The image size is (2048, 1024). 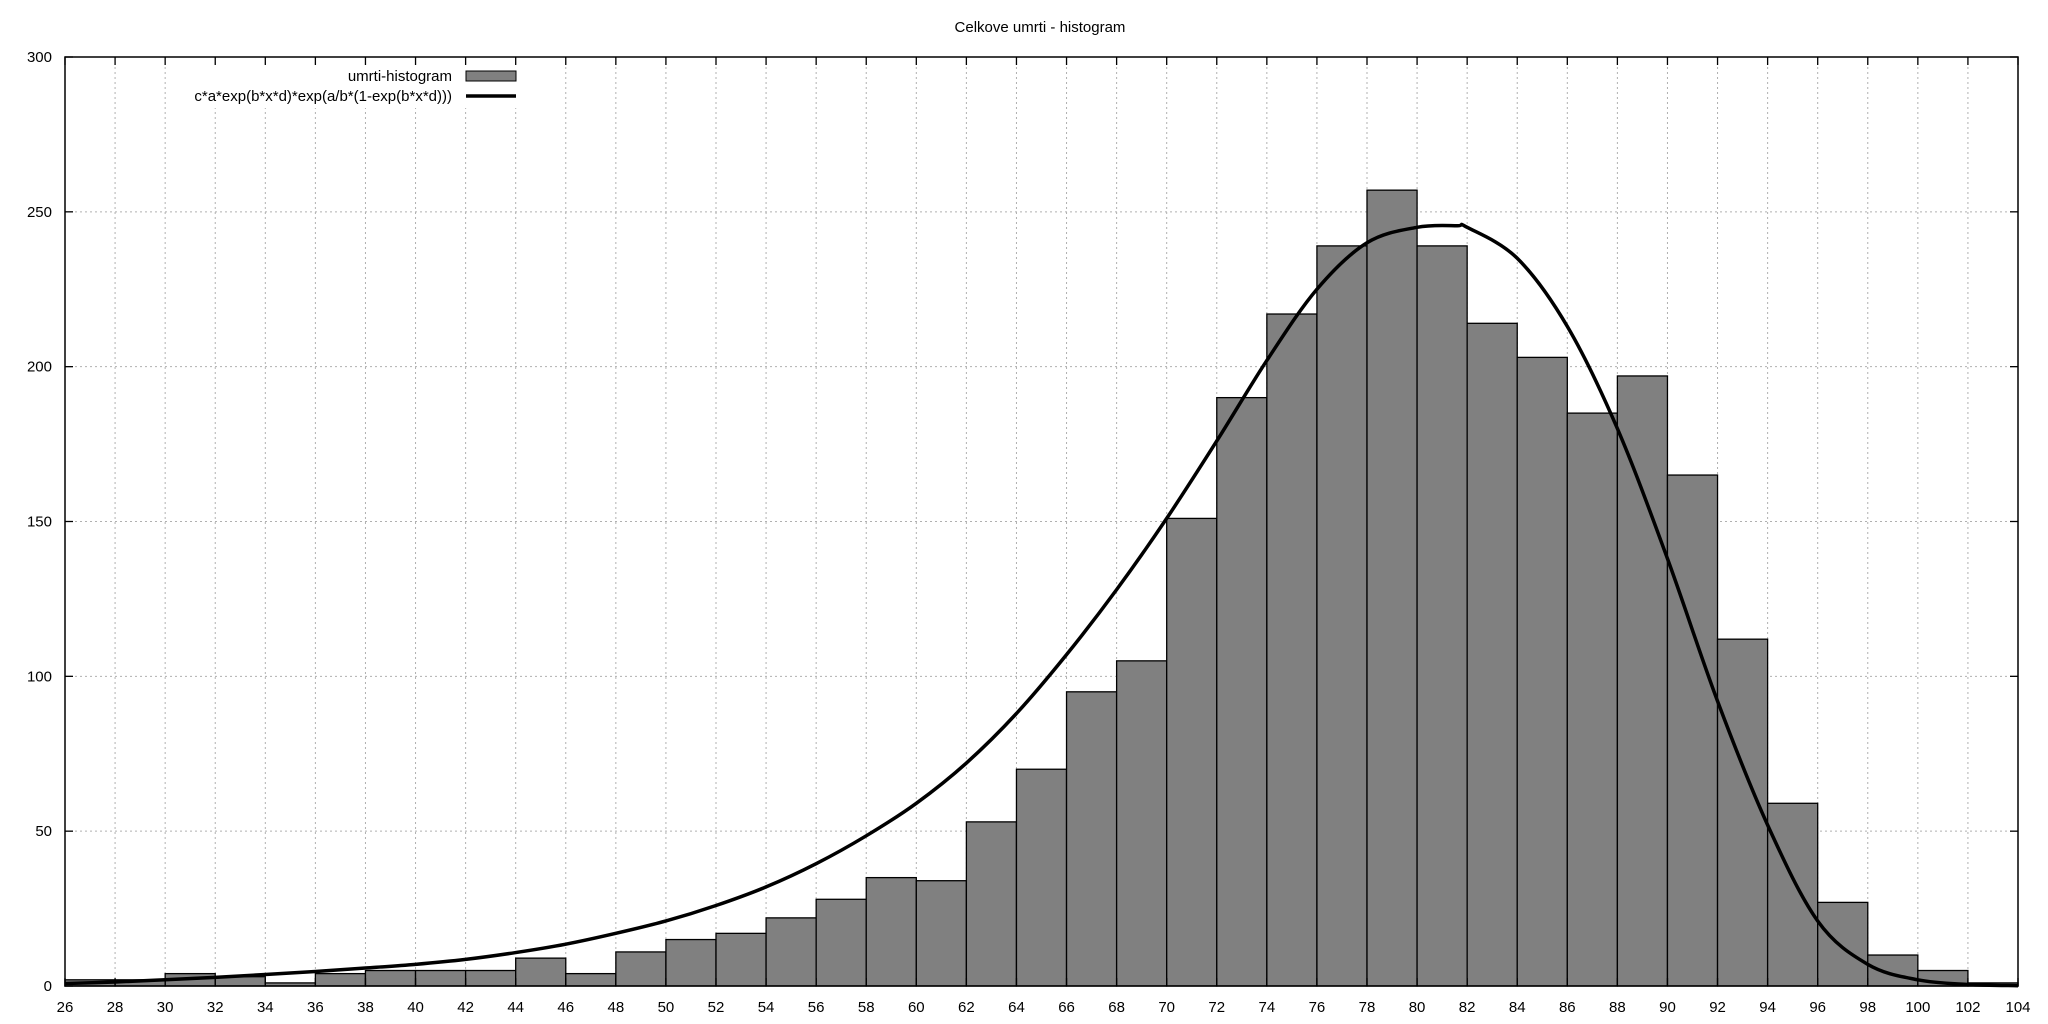 What do you see at coordinates (816, 1007) in the screenshot?
I see `x-tick-label: 56` at bounding box center [816, 1007].